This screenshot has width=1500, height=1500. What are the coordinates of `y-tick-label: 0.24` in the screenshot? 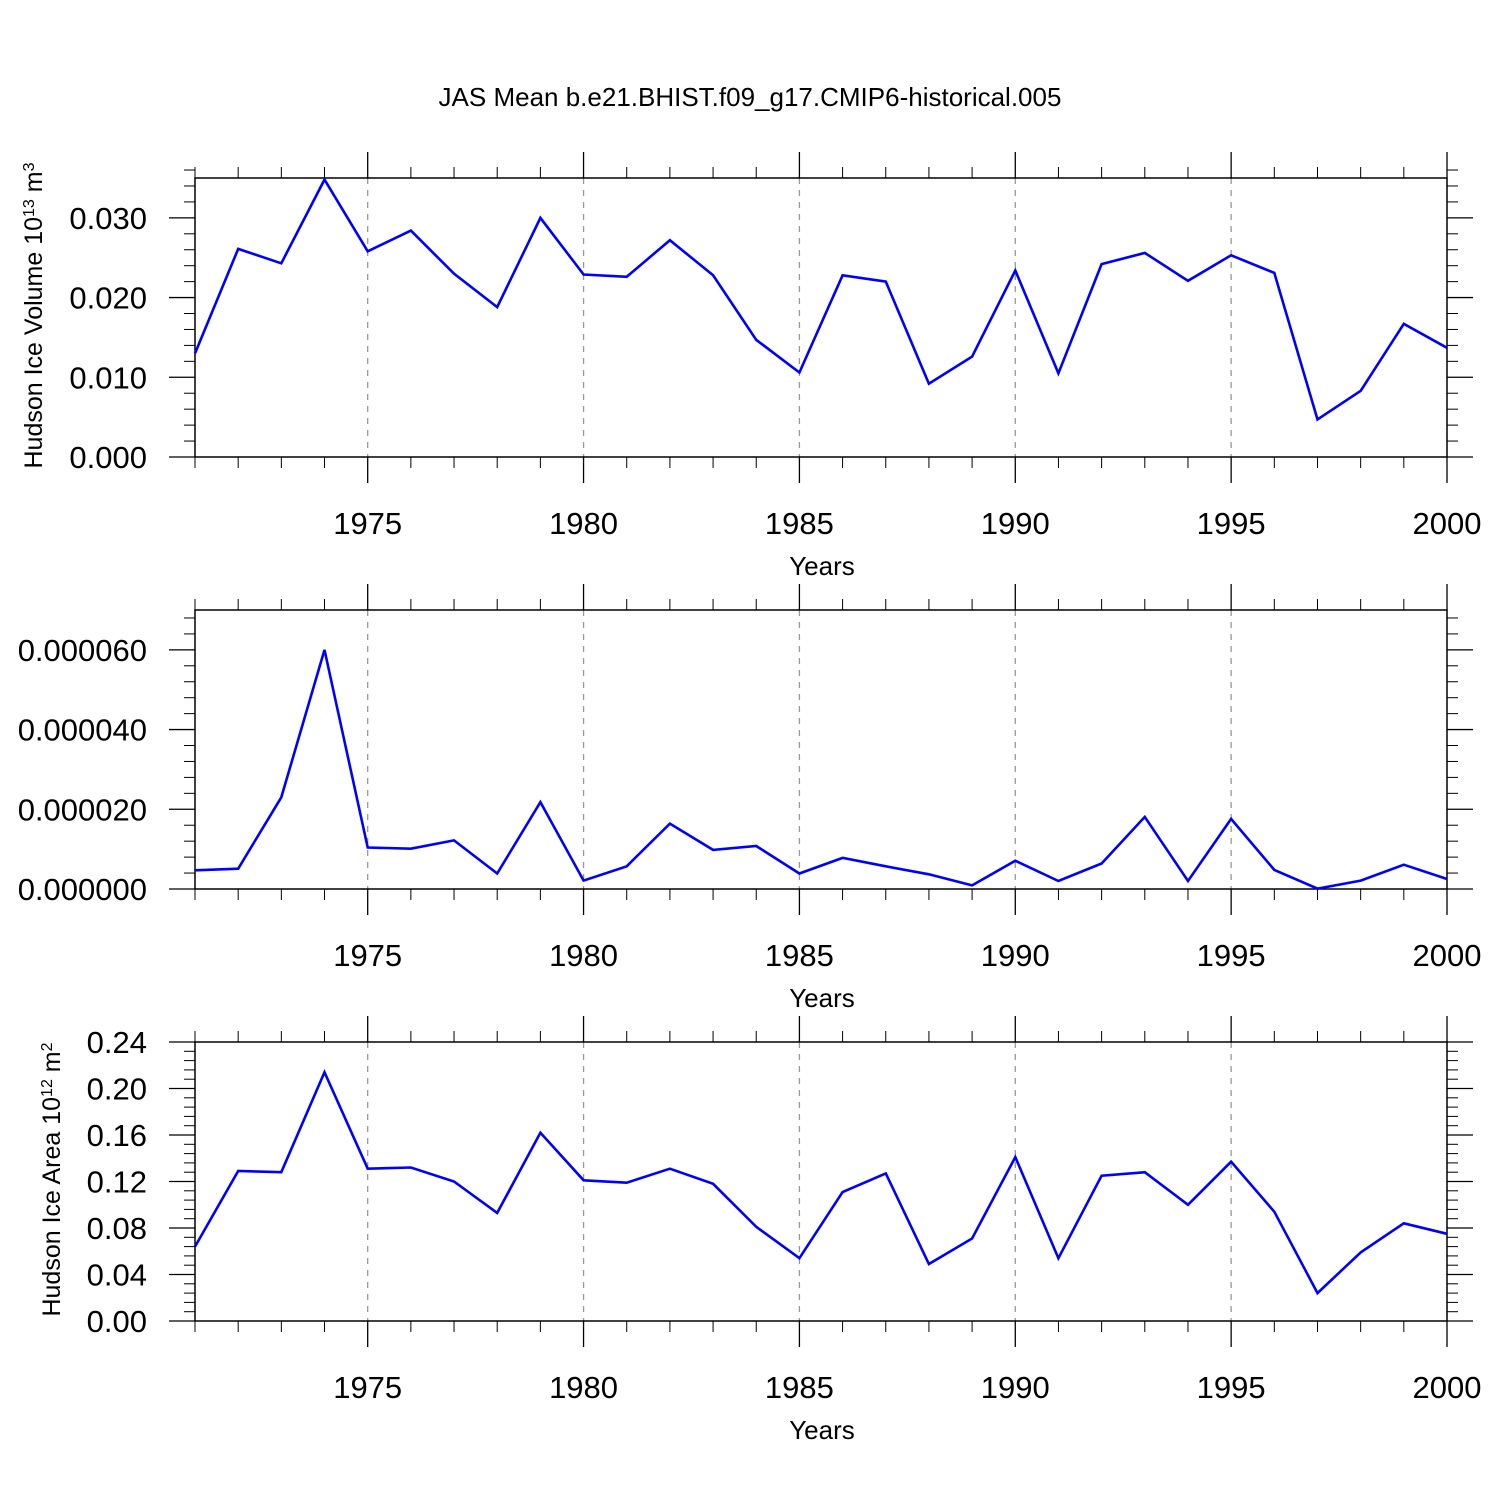 It's located at (117, 1042).